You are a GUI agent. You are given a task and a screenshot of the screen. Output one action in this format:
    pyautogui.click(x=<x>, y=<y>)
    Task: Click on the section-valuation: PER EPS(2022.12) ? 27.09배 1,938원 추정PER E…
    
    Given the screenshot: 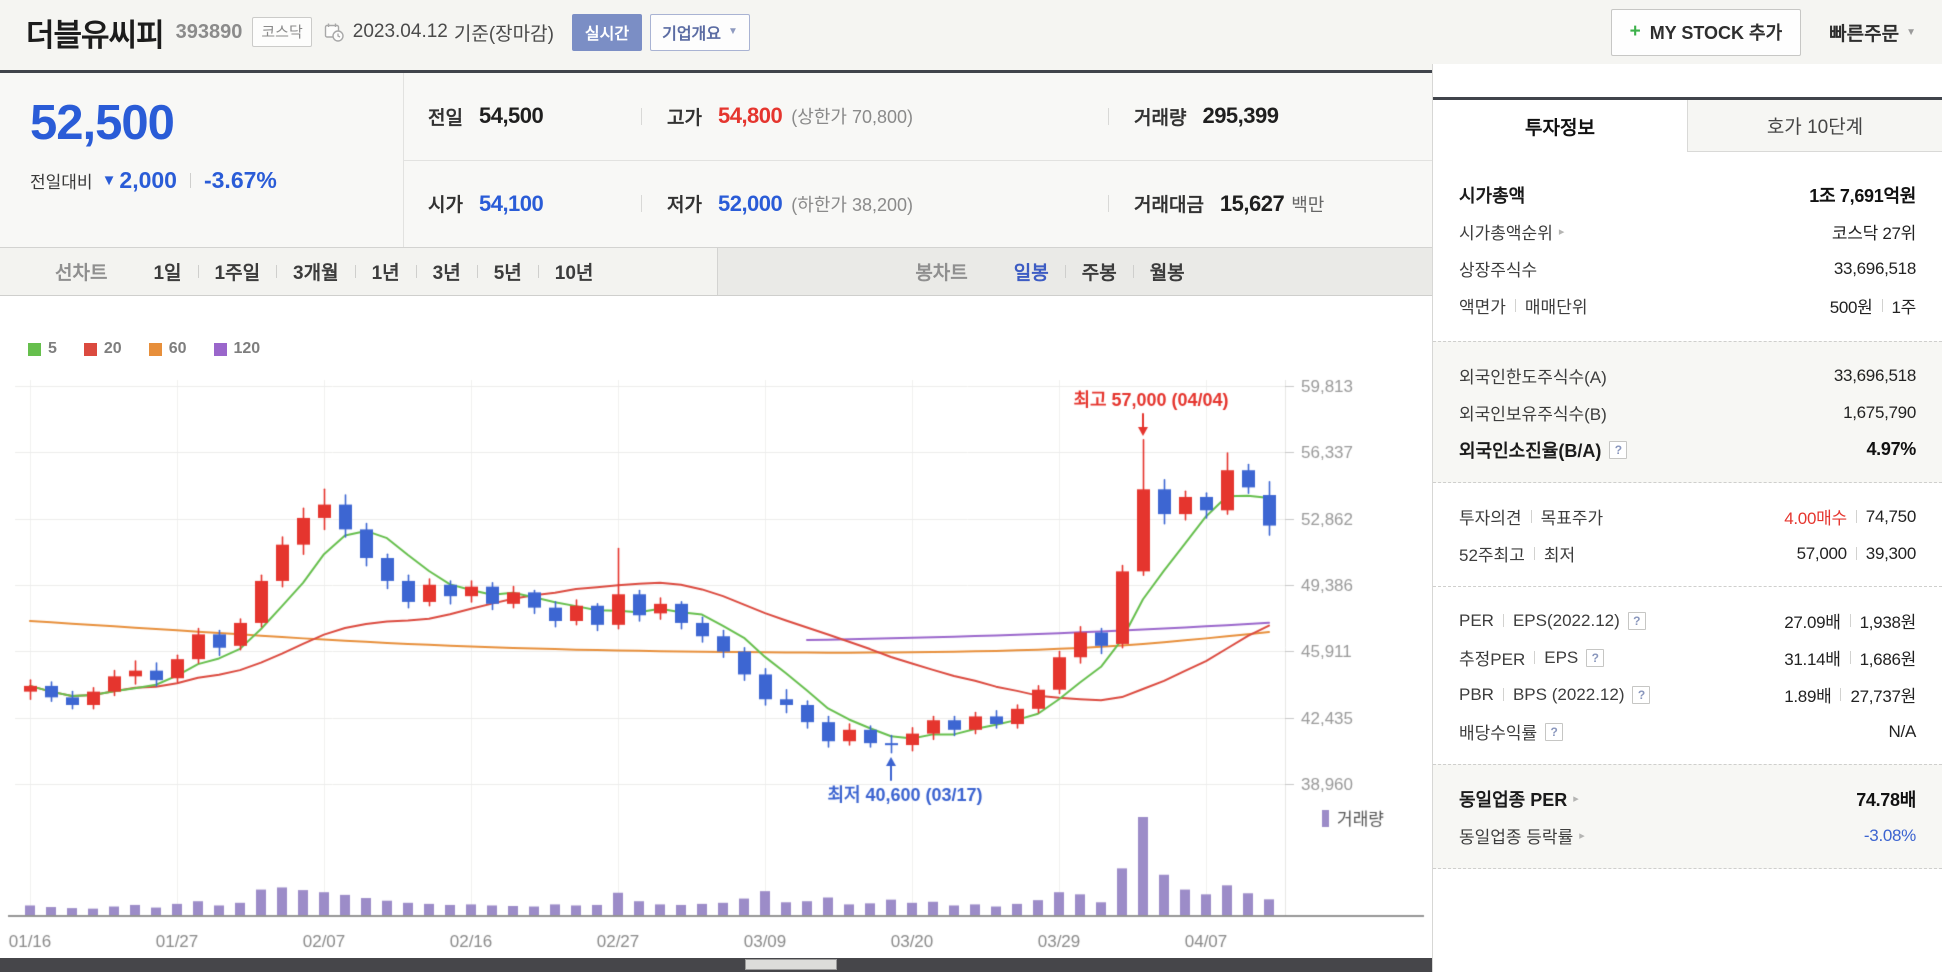 What is the action you would take?
    pyautogui.click(x=1687, y=675)
    